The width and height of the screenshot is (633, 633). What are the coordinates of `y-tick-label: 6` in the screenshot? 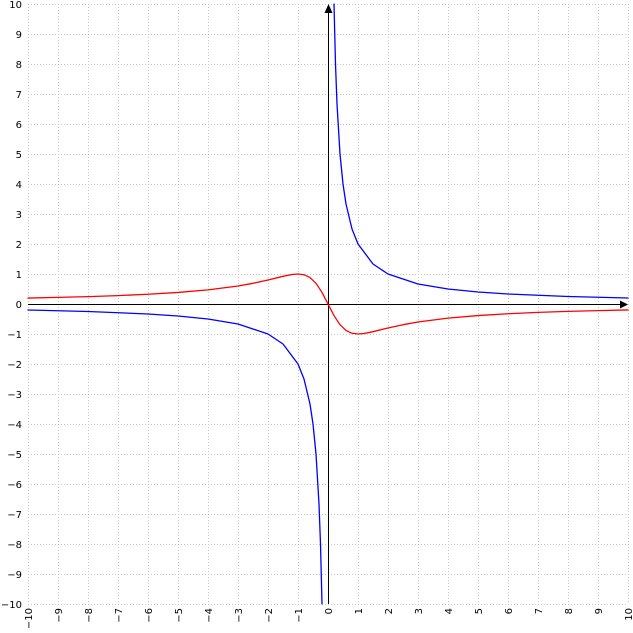 It's located at (19, 125).